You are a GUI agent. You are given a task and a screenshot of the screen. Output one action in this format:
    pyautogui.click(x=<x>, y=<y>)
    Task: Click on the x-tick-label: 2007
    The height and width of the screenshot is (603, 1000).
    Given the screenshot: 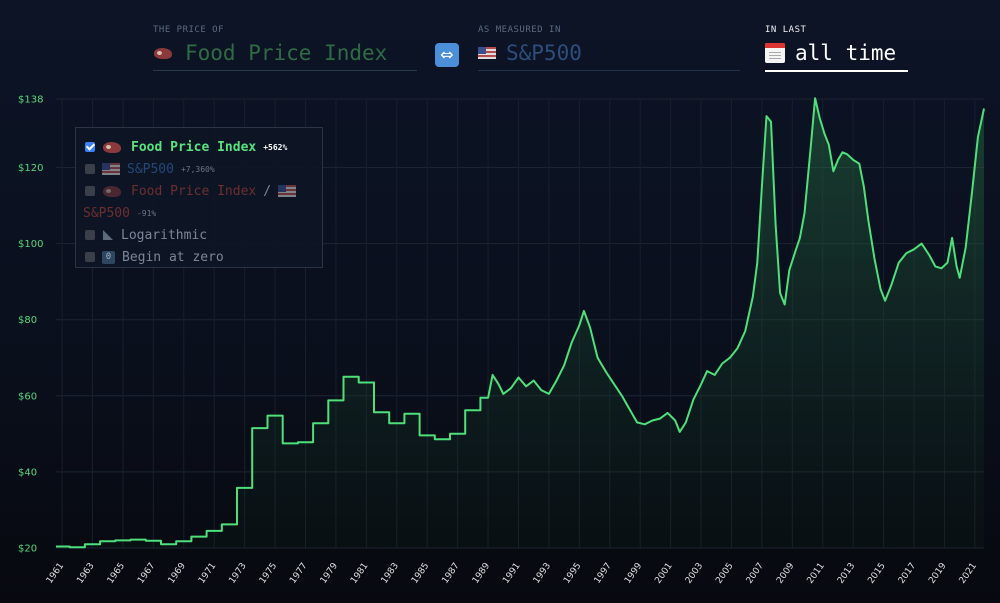 What is the action you would take?
    pyautogui.click(x=755, y=573)
    